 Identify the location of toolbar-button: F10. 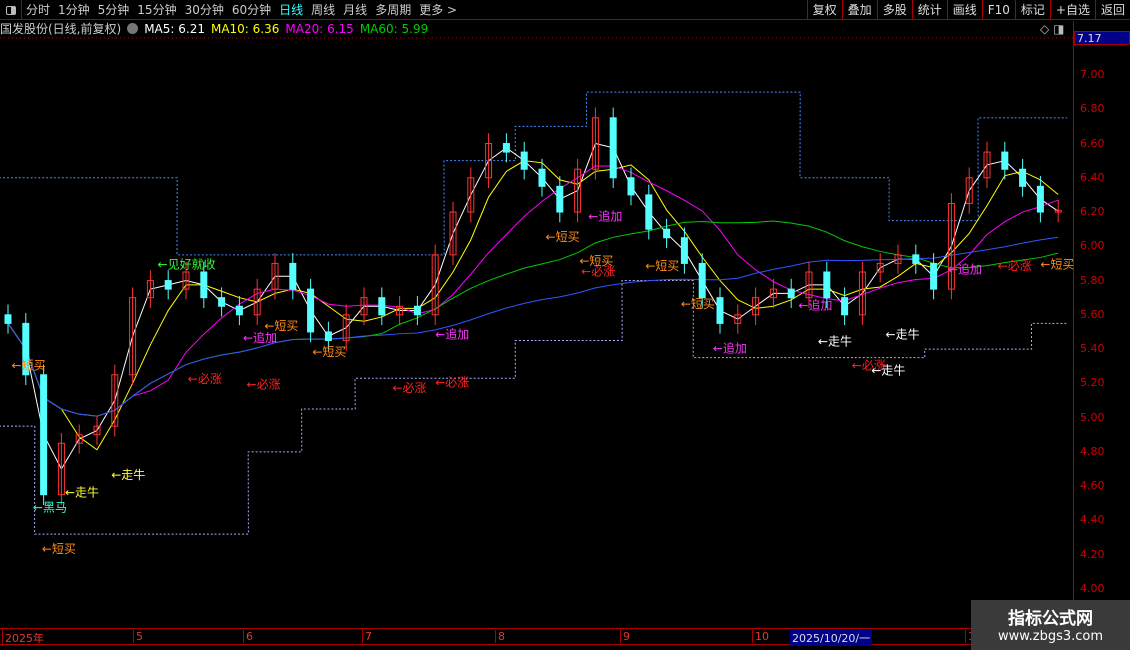
(998, 9).